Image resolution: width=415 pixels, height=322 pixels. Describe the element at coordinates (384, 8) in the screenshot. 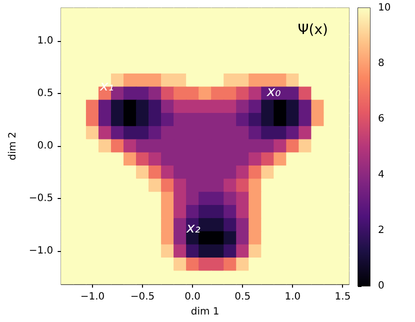

I see `color-bar-label: 10` at that location.